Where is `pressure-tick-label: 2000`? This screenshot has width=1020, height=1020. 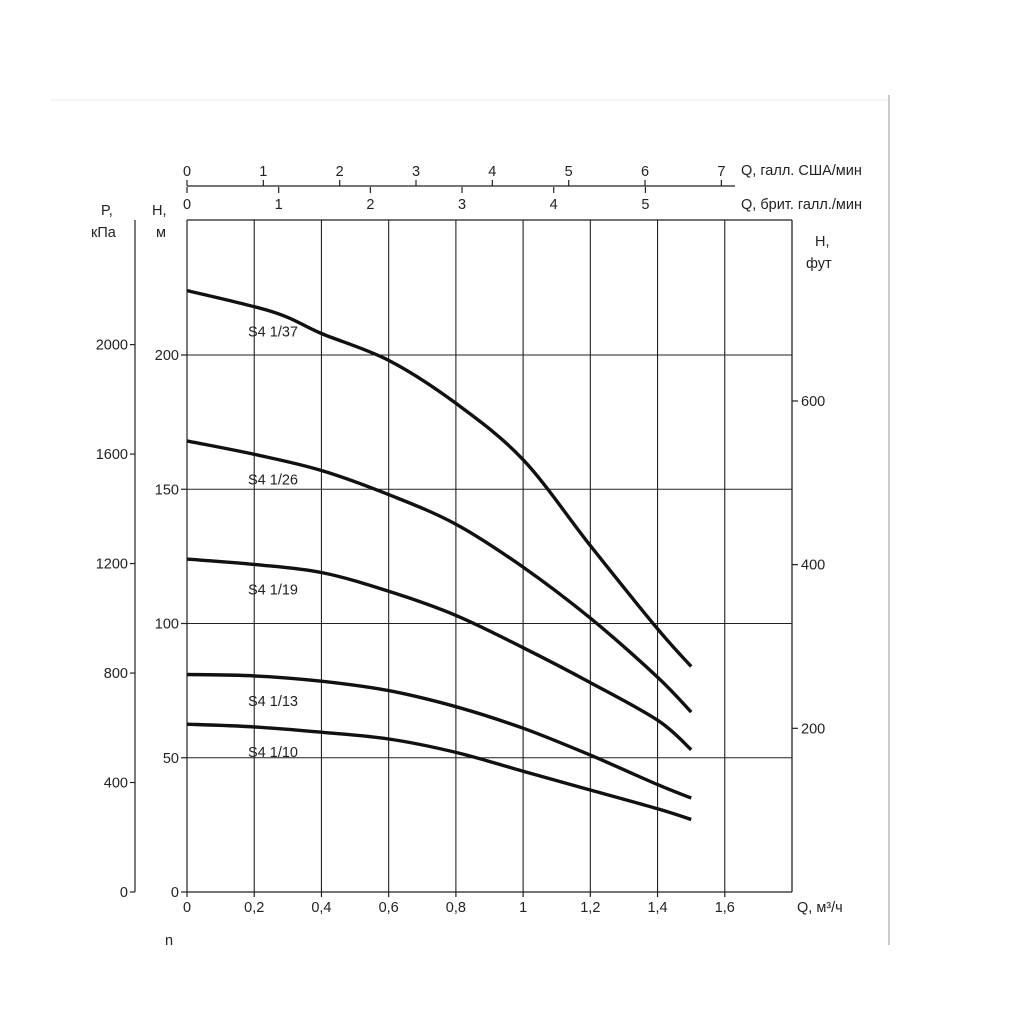
pressure-tick-label: 2000 is located at coordinates (112, 346).